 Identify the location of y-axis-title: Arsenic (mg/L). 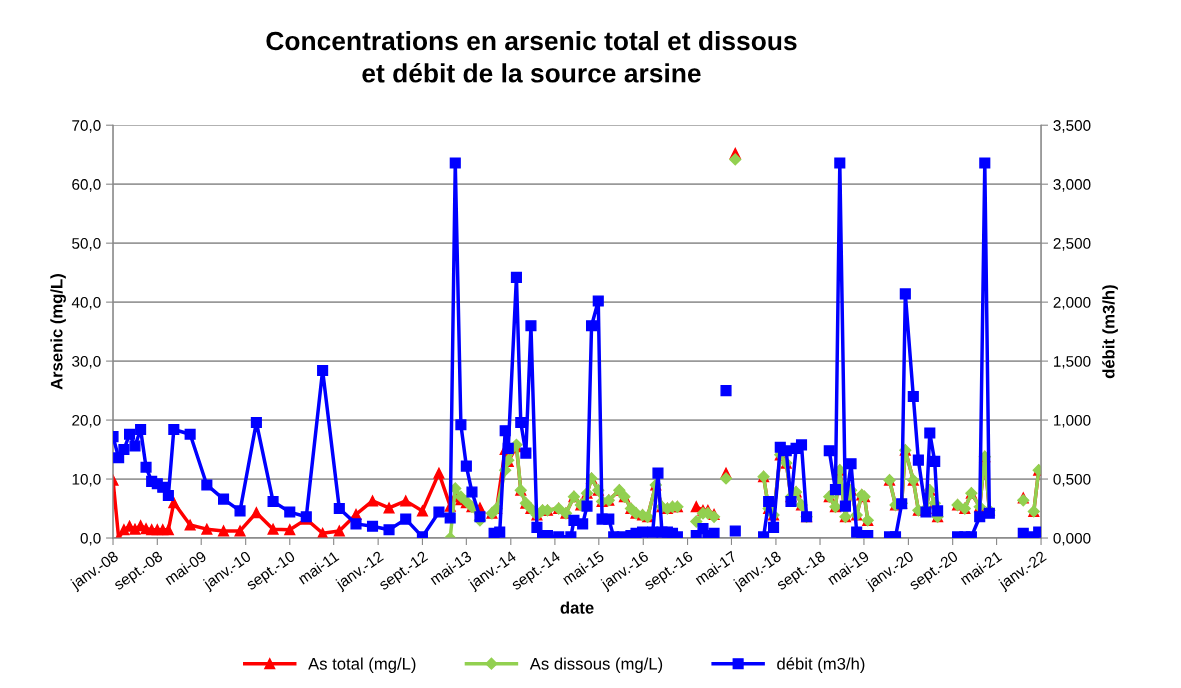
(58, 332).